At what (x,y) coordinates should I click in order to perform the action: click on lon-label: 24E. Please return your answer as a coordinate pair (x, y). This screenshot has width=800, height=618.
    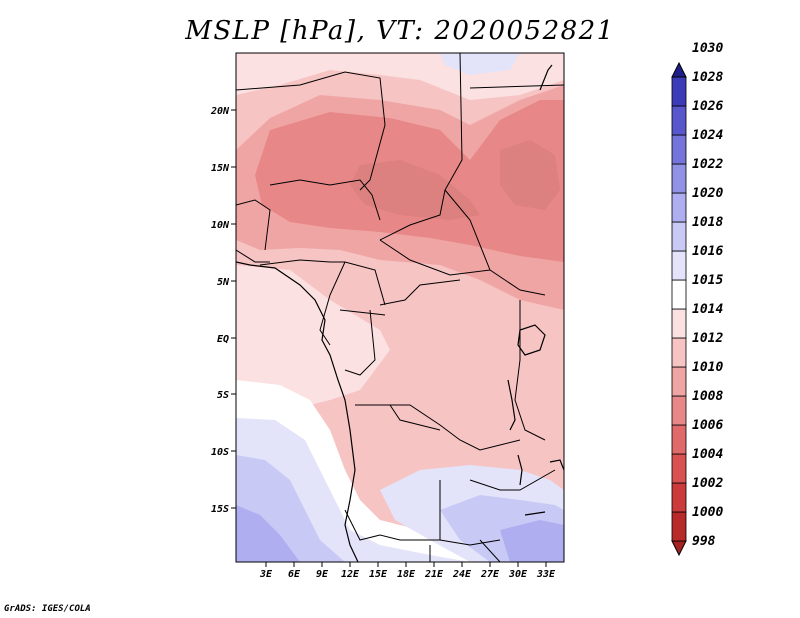
    Looking at the image, I should click on (462, 574).